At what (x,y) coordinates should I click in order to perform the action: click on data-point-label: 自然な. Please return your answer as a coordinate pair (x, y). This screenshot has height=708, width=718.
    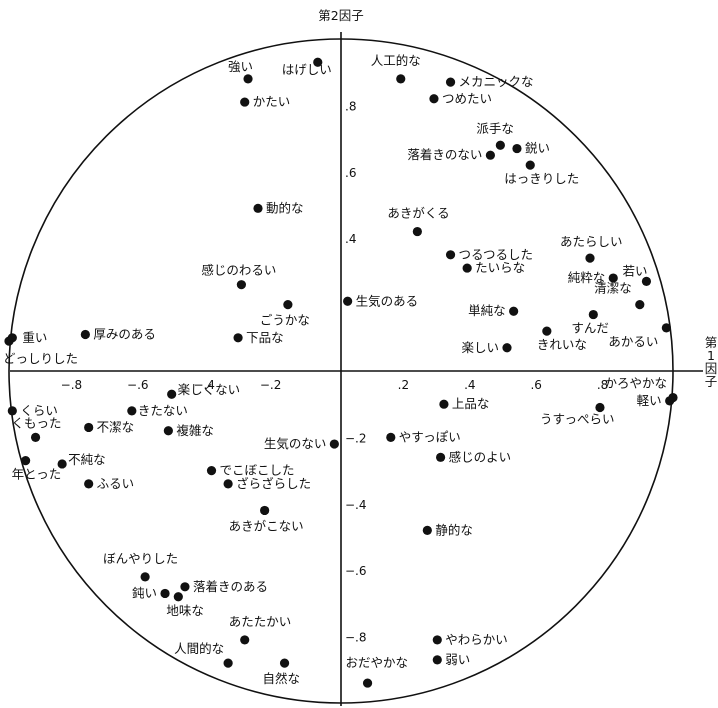
    Looking at the image, I should click on (282, 678).